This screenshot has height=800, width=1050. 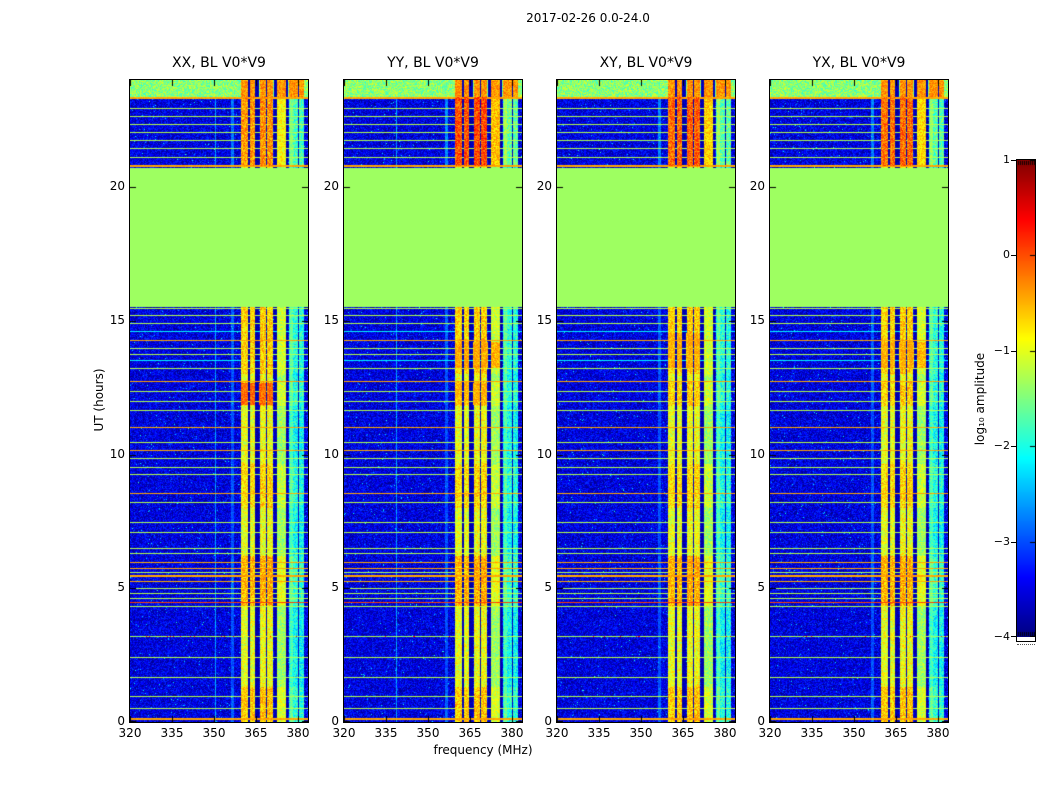 I want to click on spectrogram-canvas-xy, so click(x=646, y=401).